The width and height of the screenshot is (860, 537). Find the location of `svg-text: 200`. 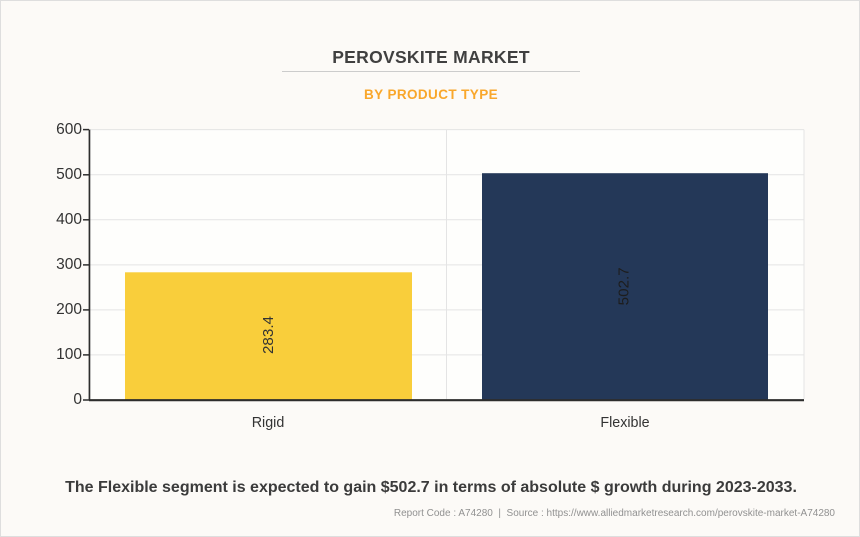

svg-text: 200 is located at coordinates (69, 309).